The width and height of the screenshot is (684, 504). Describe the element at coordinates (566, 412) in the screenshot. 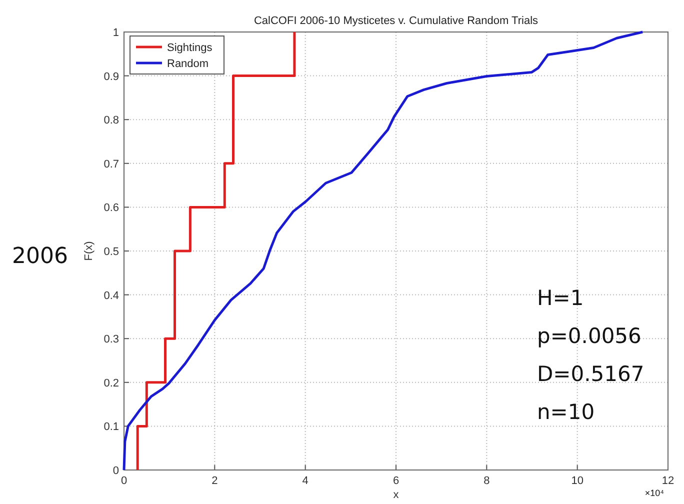

I see `annotation: n=10` at that location.